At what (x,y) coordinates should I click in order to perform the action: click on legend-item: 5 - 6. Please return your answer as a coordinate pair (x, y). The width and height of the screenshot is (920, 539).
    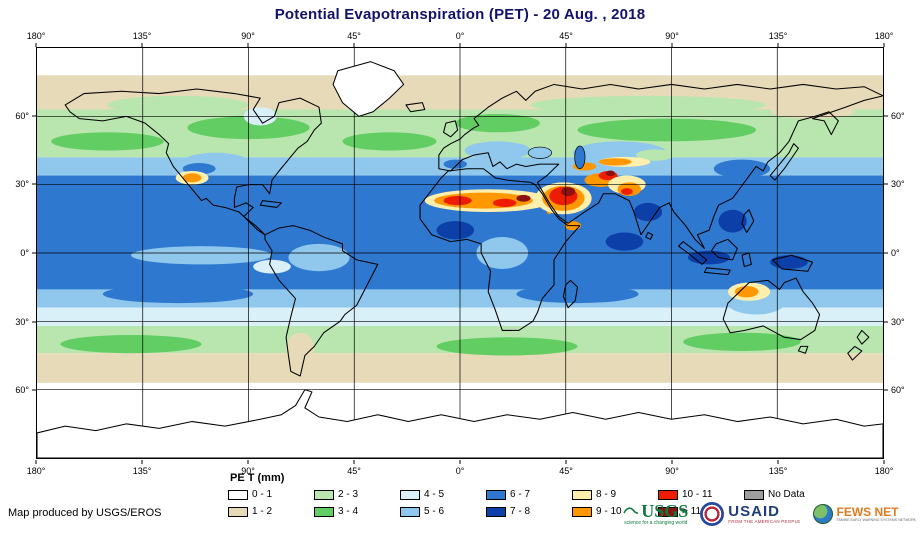
    Looking at the image, I should click on (443, 511).